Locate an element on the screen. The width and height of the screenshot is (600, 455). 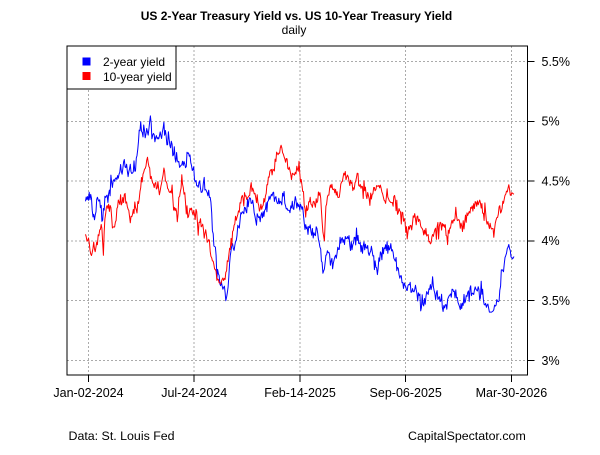
svg-text: Feb-14-2025 is located at coordinates (300, 393).